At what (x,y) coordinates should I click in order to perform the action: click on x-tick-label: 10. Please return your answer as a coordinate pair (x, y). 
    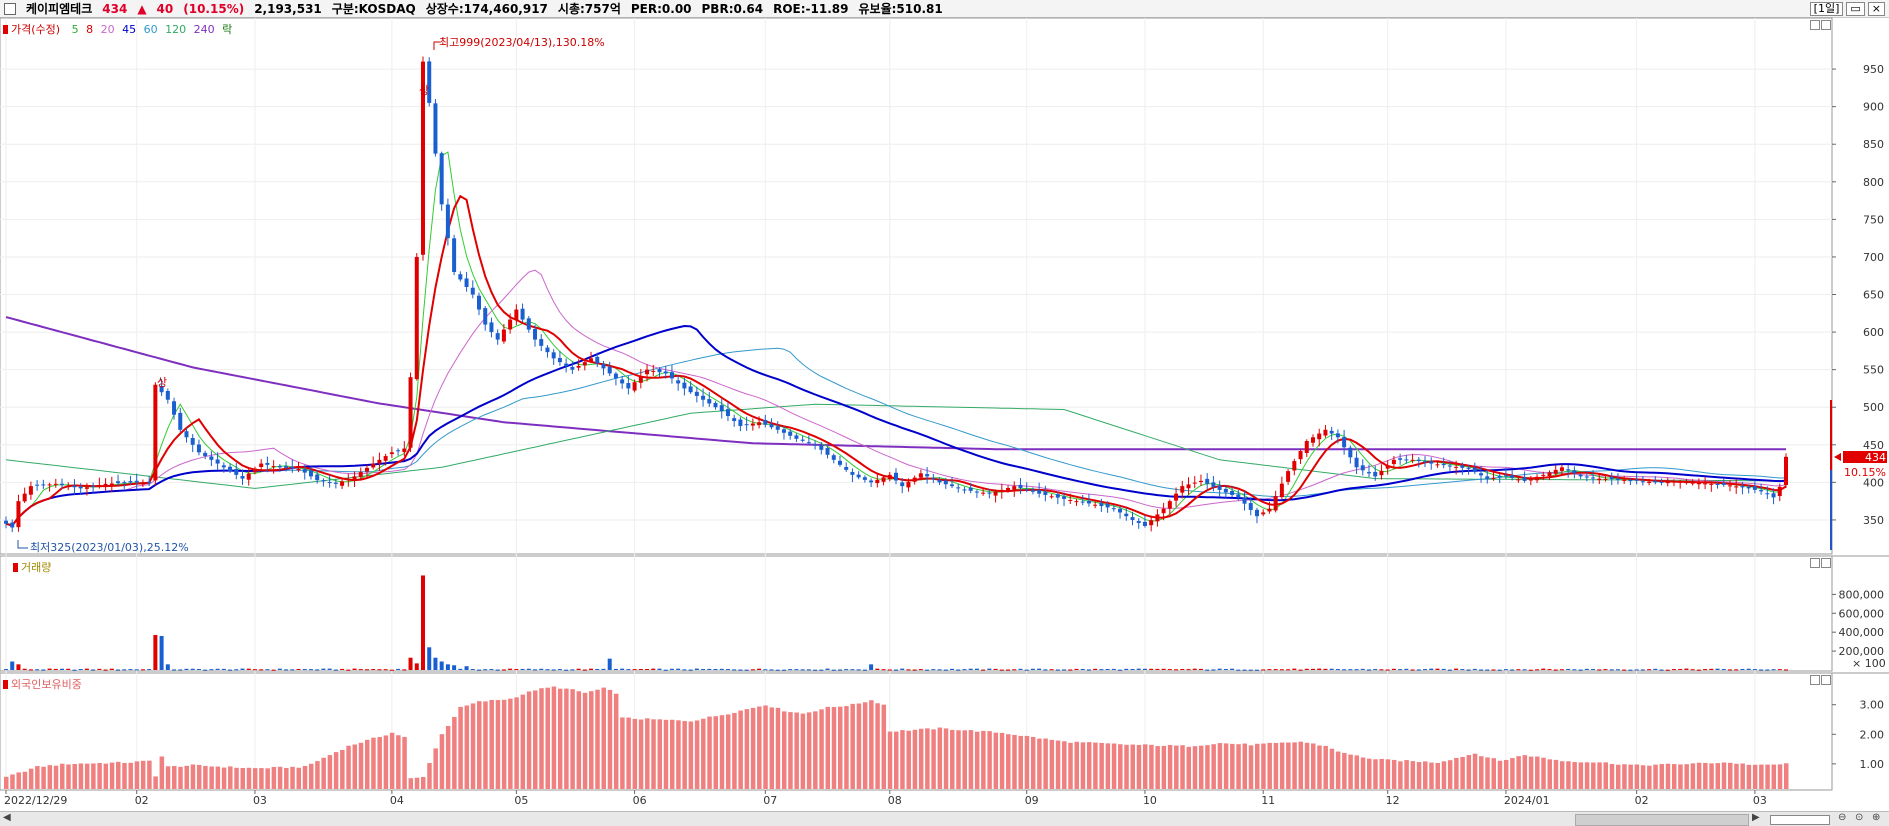
    Looking at the image, I should click on (1150, 800).